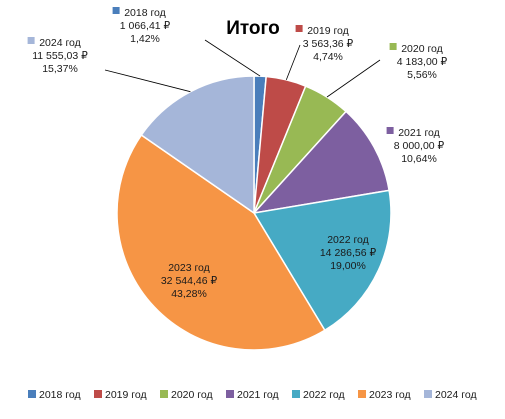 The image size is (505, 419). Describe the element at coordinates (189, 281) in the screenshot. I see `data-label-value: 32 544,46 ₽` at that location.